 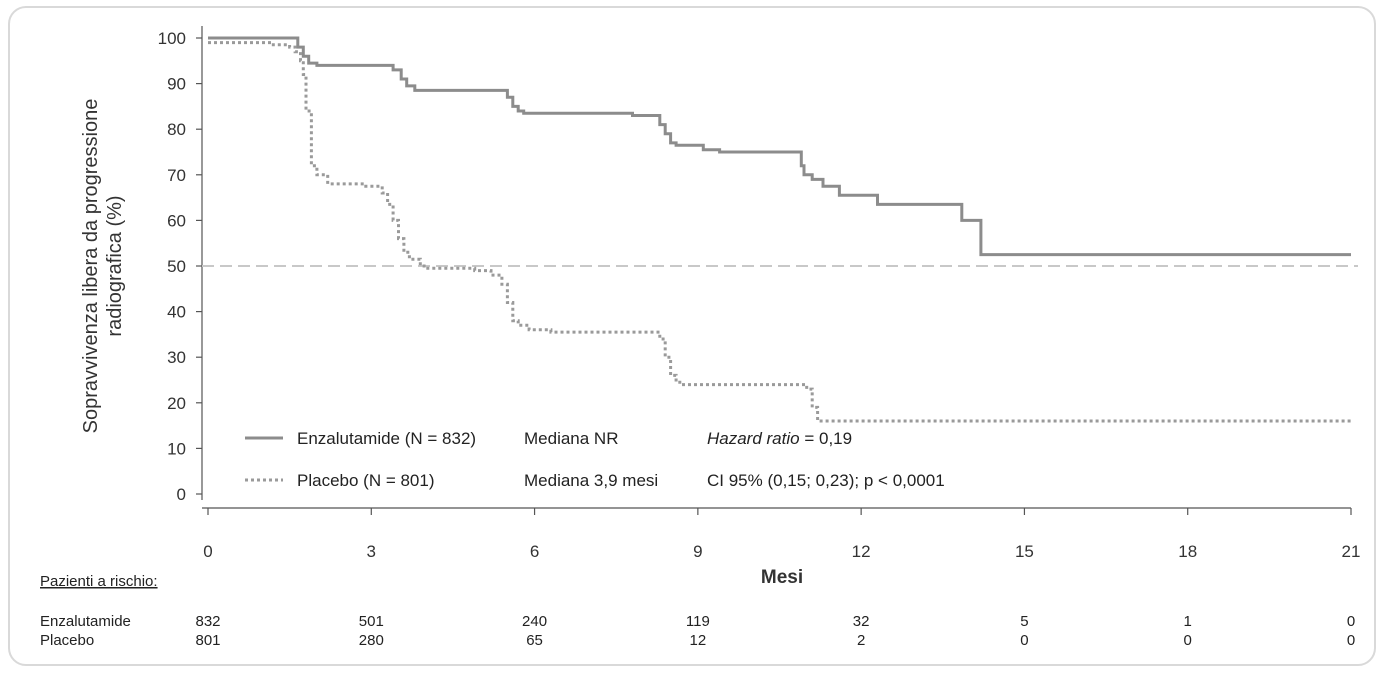 What do you see at coordinates (697, 551) in the screenshot?
I see `x-tick-label: 9` at bounding box center [697, 551].